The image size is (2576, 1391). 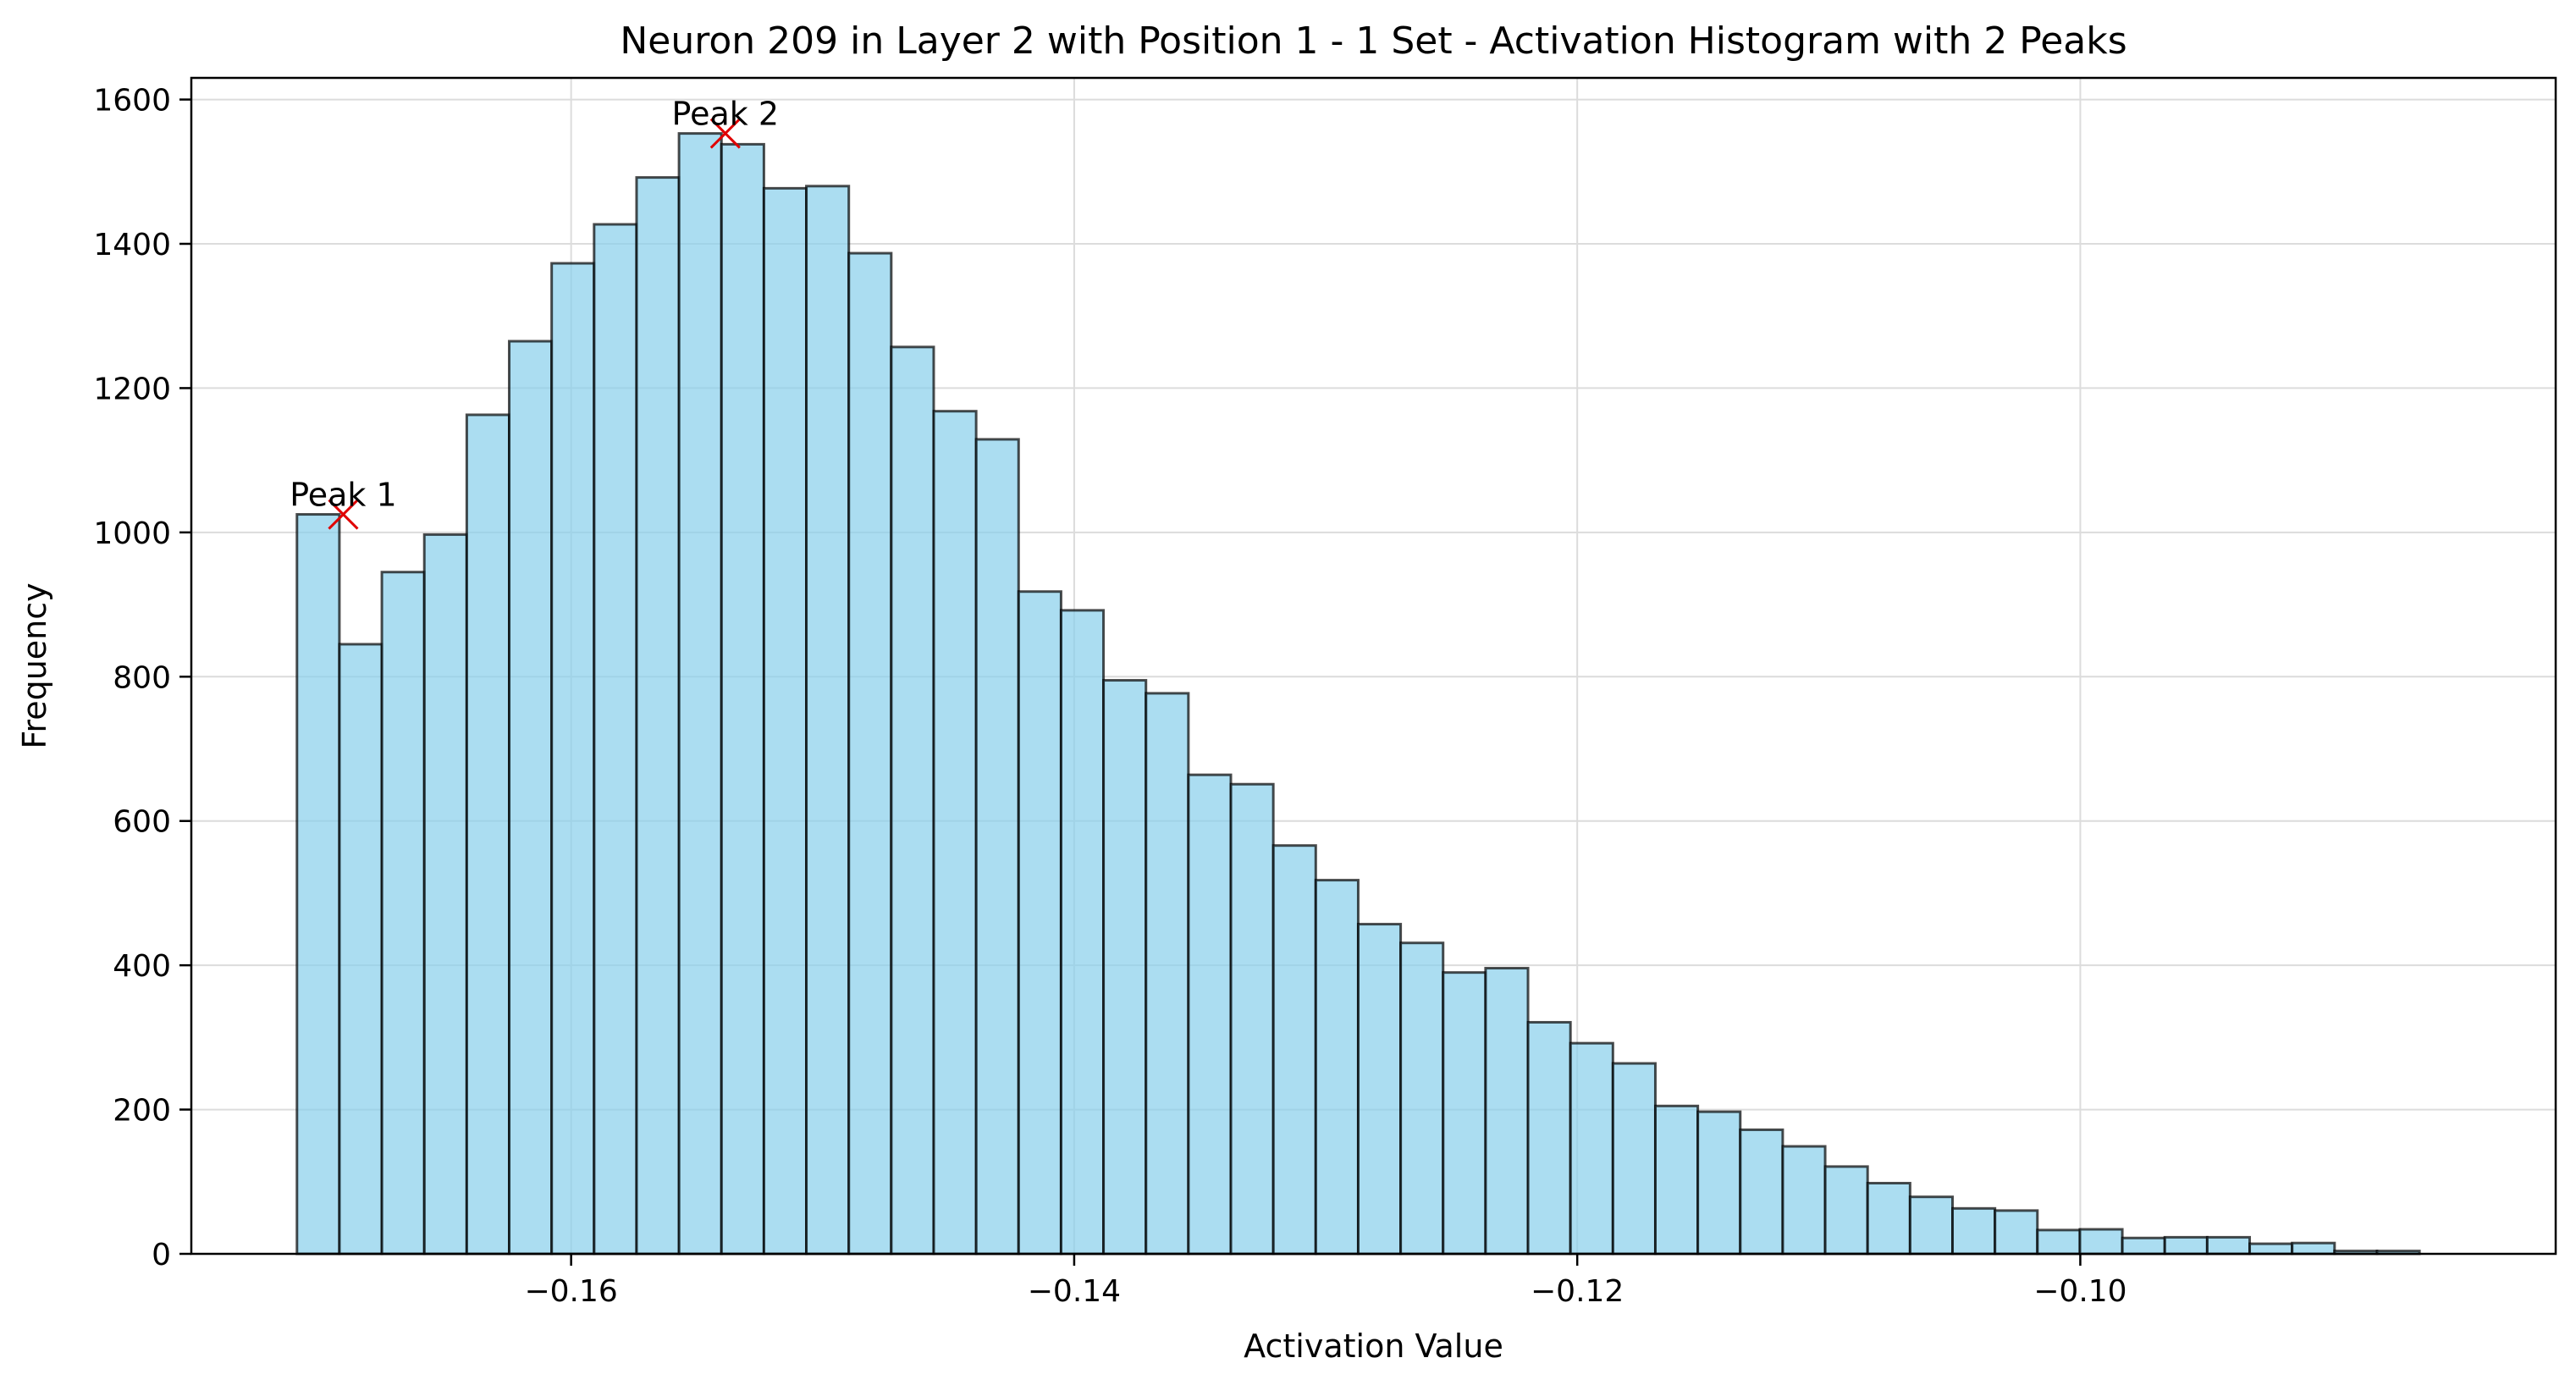 What do you see at coordinates (142, 678) in the screenshot?
I see `y-tick-label: 800` at bounding box center [142, 678].